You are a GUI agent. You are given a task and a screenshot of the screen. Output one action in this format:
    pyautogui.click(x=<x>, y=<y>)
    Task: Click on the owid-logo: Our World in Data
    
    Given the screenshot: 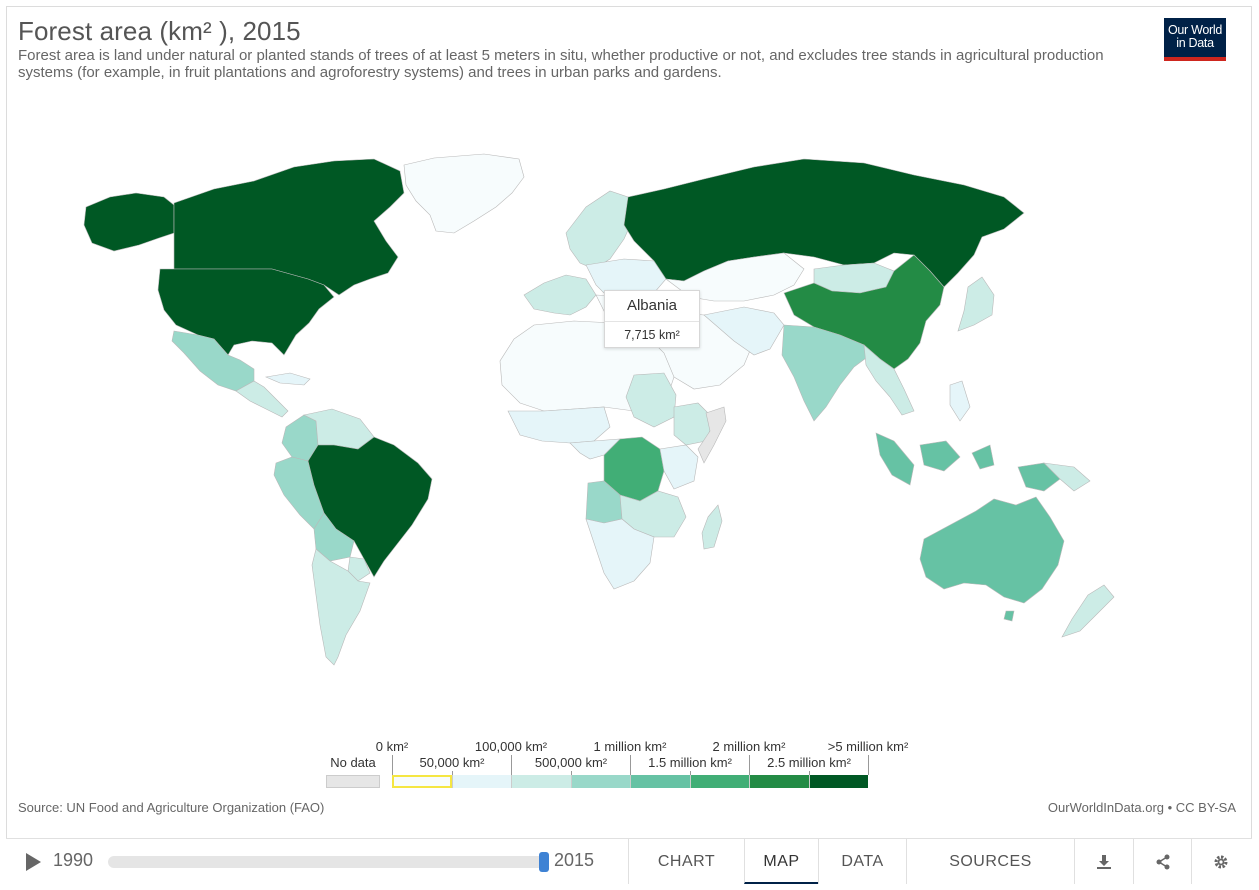 What is the action you would take?
    pyautogui.click(x=1195, y=39)
    